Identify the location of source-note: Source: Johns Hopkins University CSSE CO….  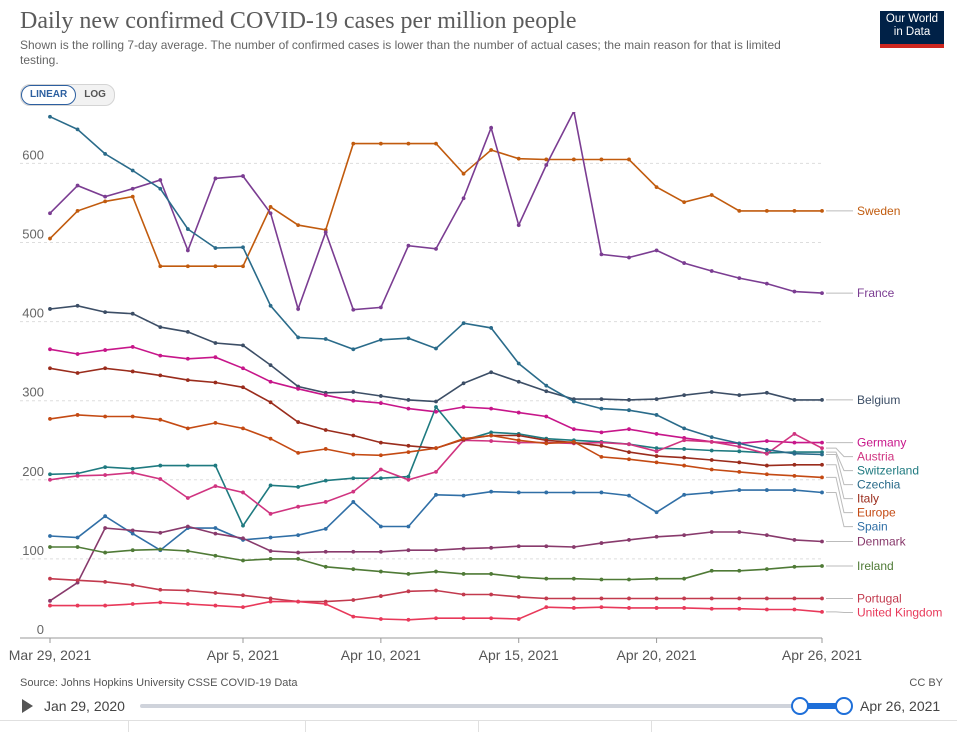
(159, 683).